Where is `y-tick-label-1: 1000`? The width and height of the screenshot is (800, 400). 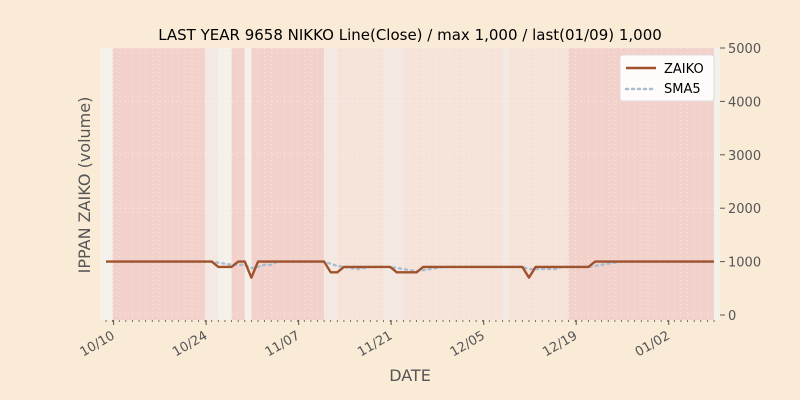
y-tick-label-1: 1000 is located at coordinates (744, 263).